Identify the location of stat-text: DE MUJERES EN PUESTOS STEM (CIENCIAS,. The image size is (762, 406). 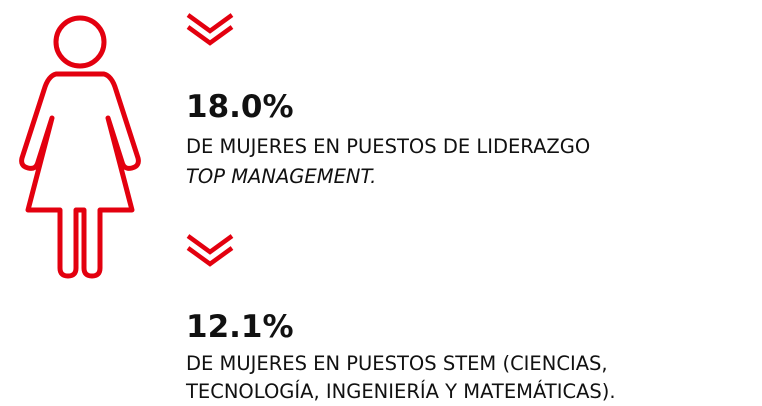
(397, 363).